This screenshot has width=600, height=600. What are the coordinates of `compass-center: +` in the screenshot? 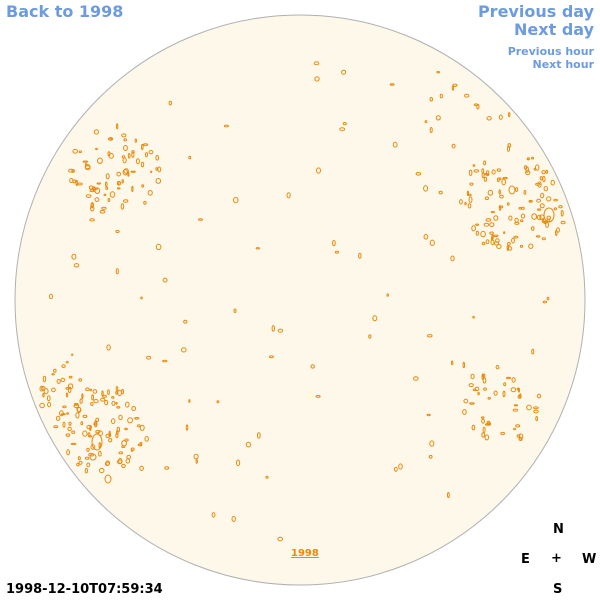 It's located at (556, 558).